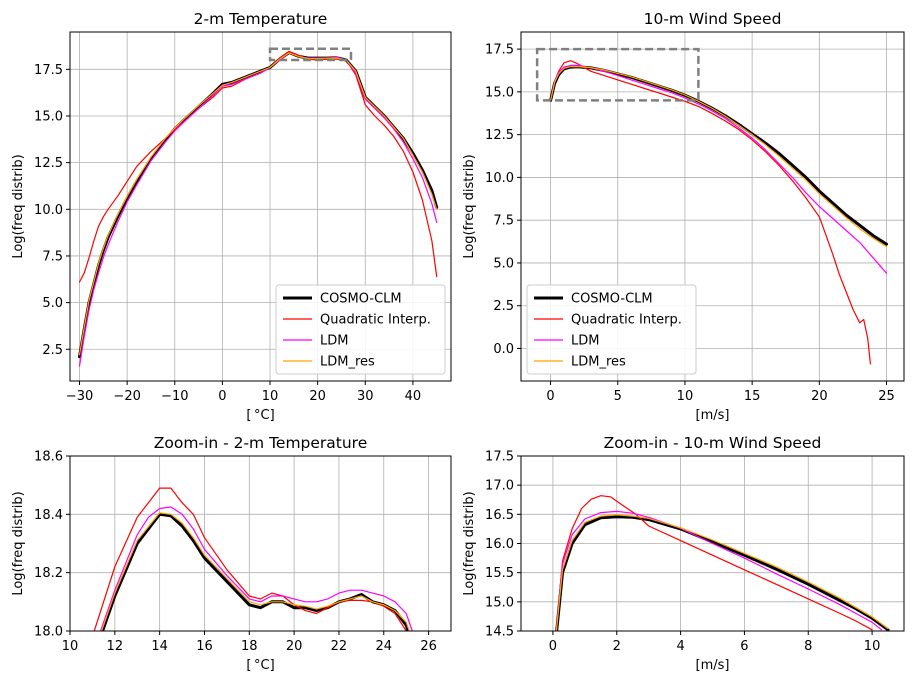 Image resolution: width=912 pixels, height=687 pixels. I want to click on legend-label: COSMO-CLM, so click(612, 299).